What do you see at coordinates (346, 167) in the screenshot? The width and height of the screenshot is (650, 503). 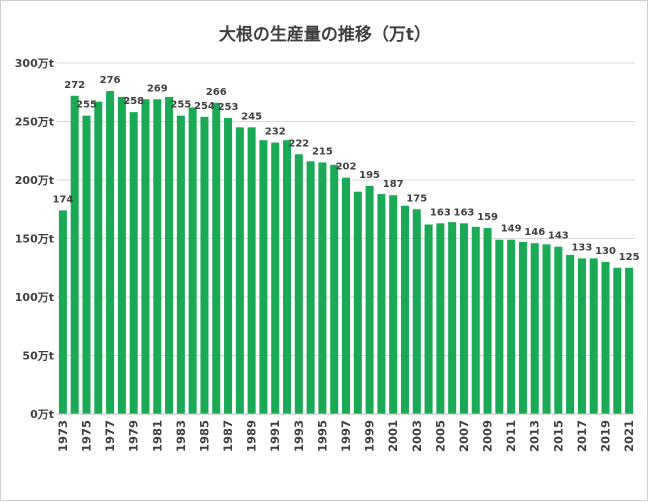 I see `data-label: 202` at bounding box center [346, 167].